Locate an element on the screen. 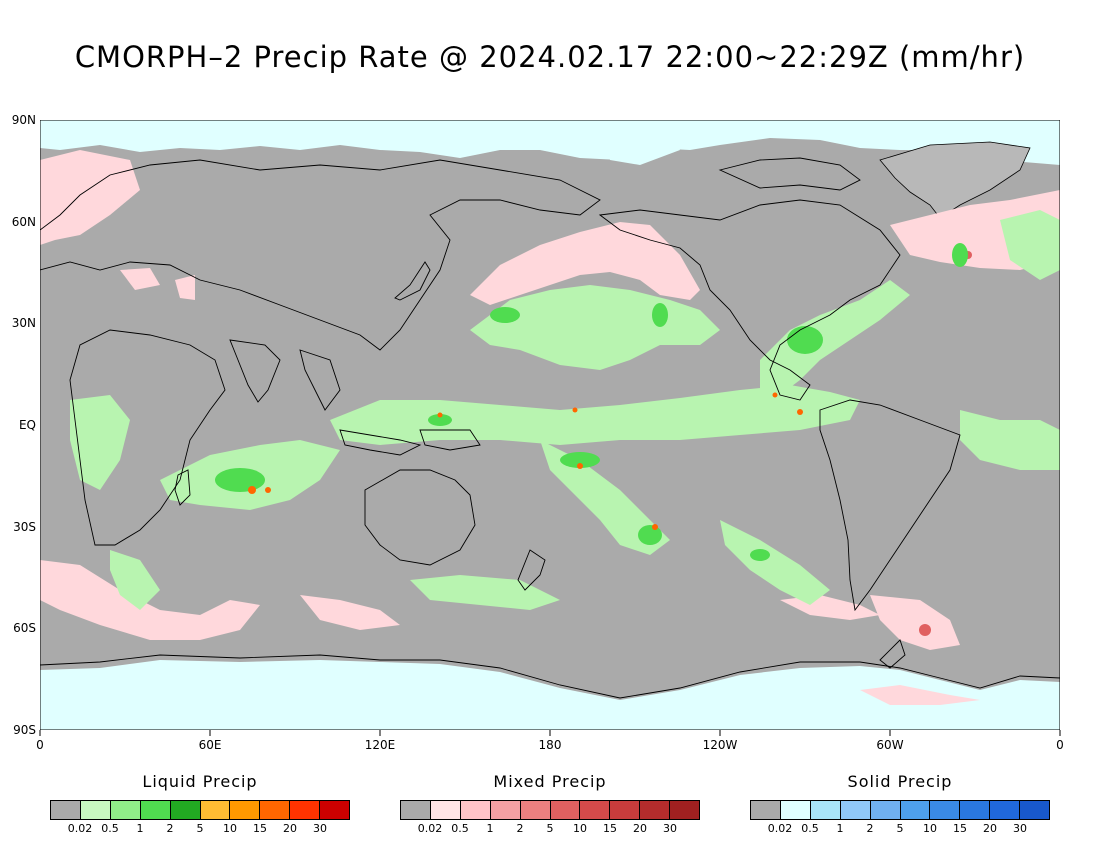 Image resolution: width=1100 pixels, height=850 pixels. lon-label-60w: 60W is located at coordinates (890, 745).